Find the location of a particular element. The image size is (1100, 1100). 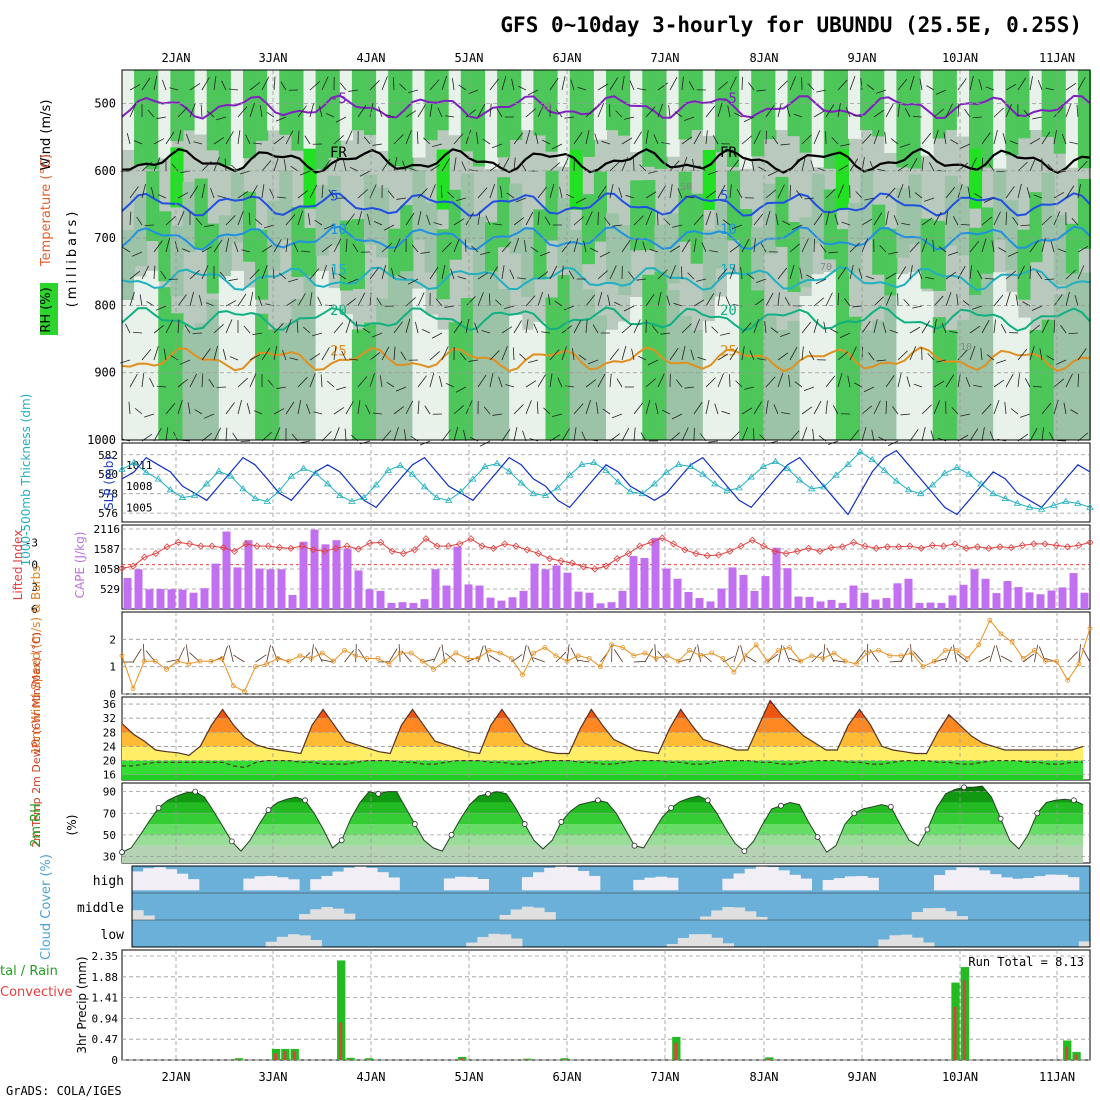

rh-point is located at coordinates (268, 810).